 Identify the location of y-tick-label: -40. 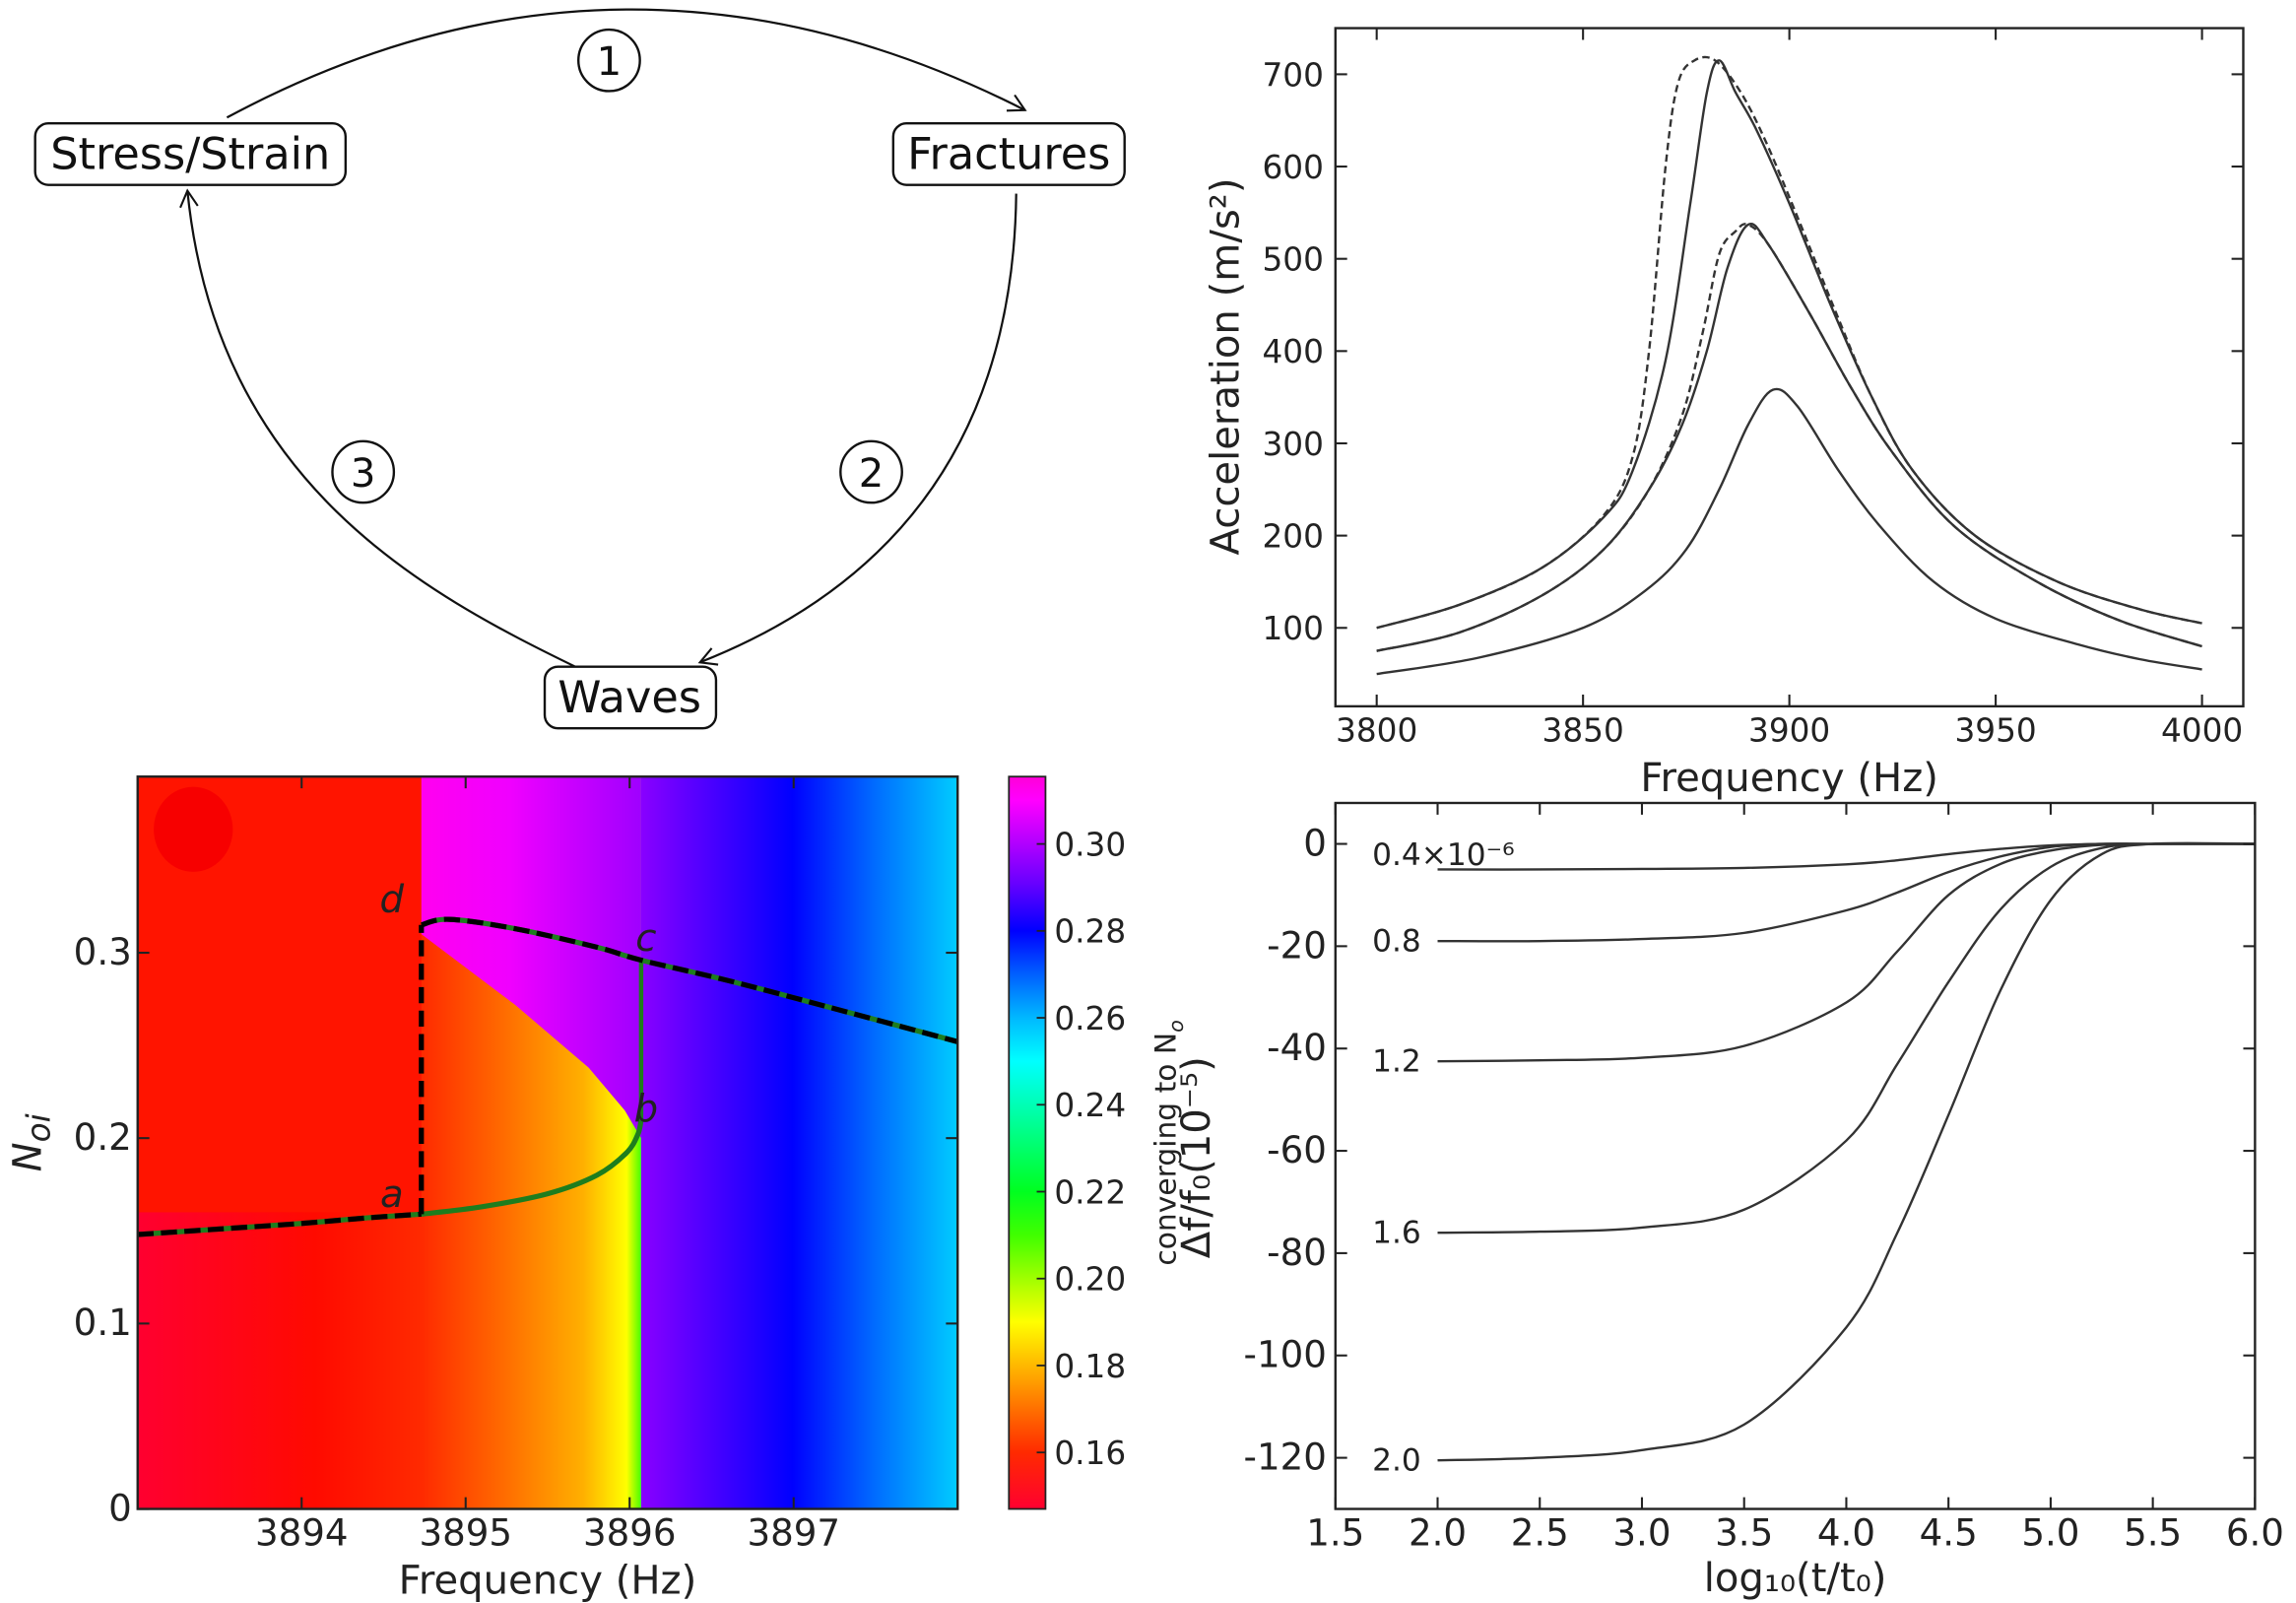
(1297, 1048).